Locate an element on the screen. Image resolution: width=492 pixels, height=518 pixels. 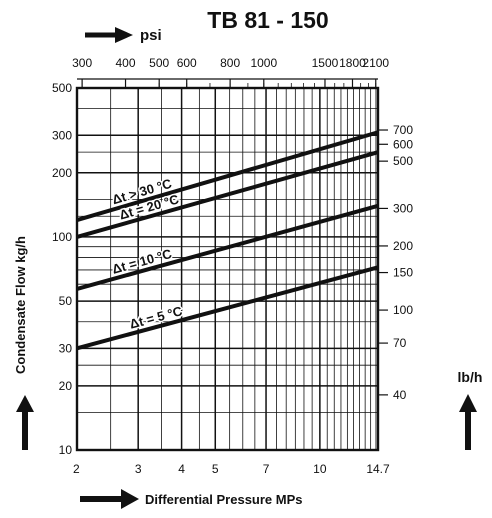
chart-title: TB 81 - 150 is located at coordinates (267, 20).